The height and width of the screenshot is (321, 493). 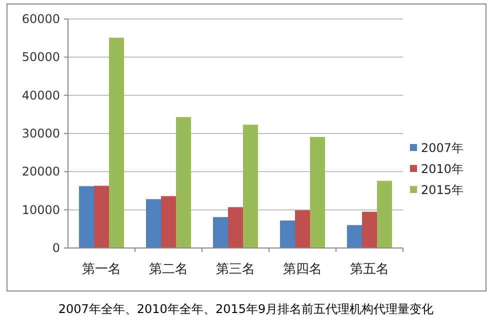 I want to click on text: 2007年全年、2010年全年、2015年9月排名前五代理机构代理量变化, so click(x=246, y=309).